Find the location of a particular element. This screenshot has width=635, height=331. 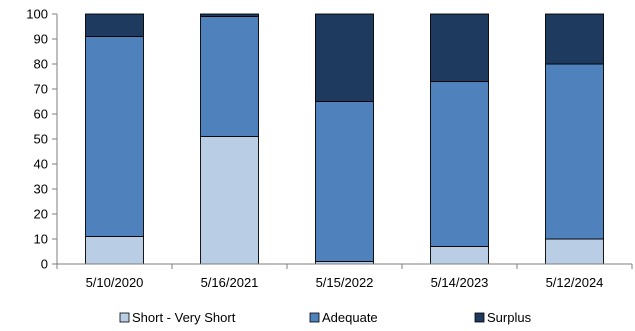

y-tick-label: 80 is located at coordinates (41, 64).